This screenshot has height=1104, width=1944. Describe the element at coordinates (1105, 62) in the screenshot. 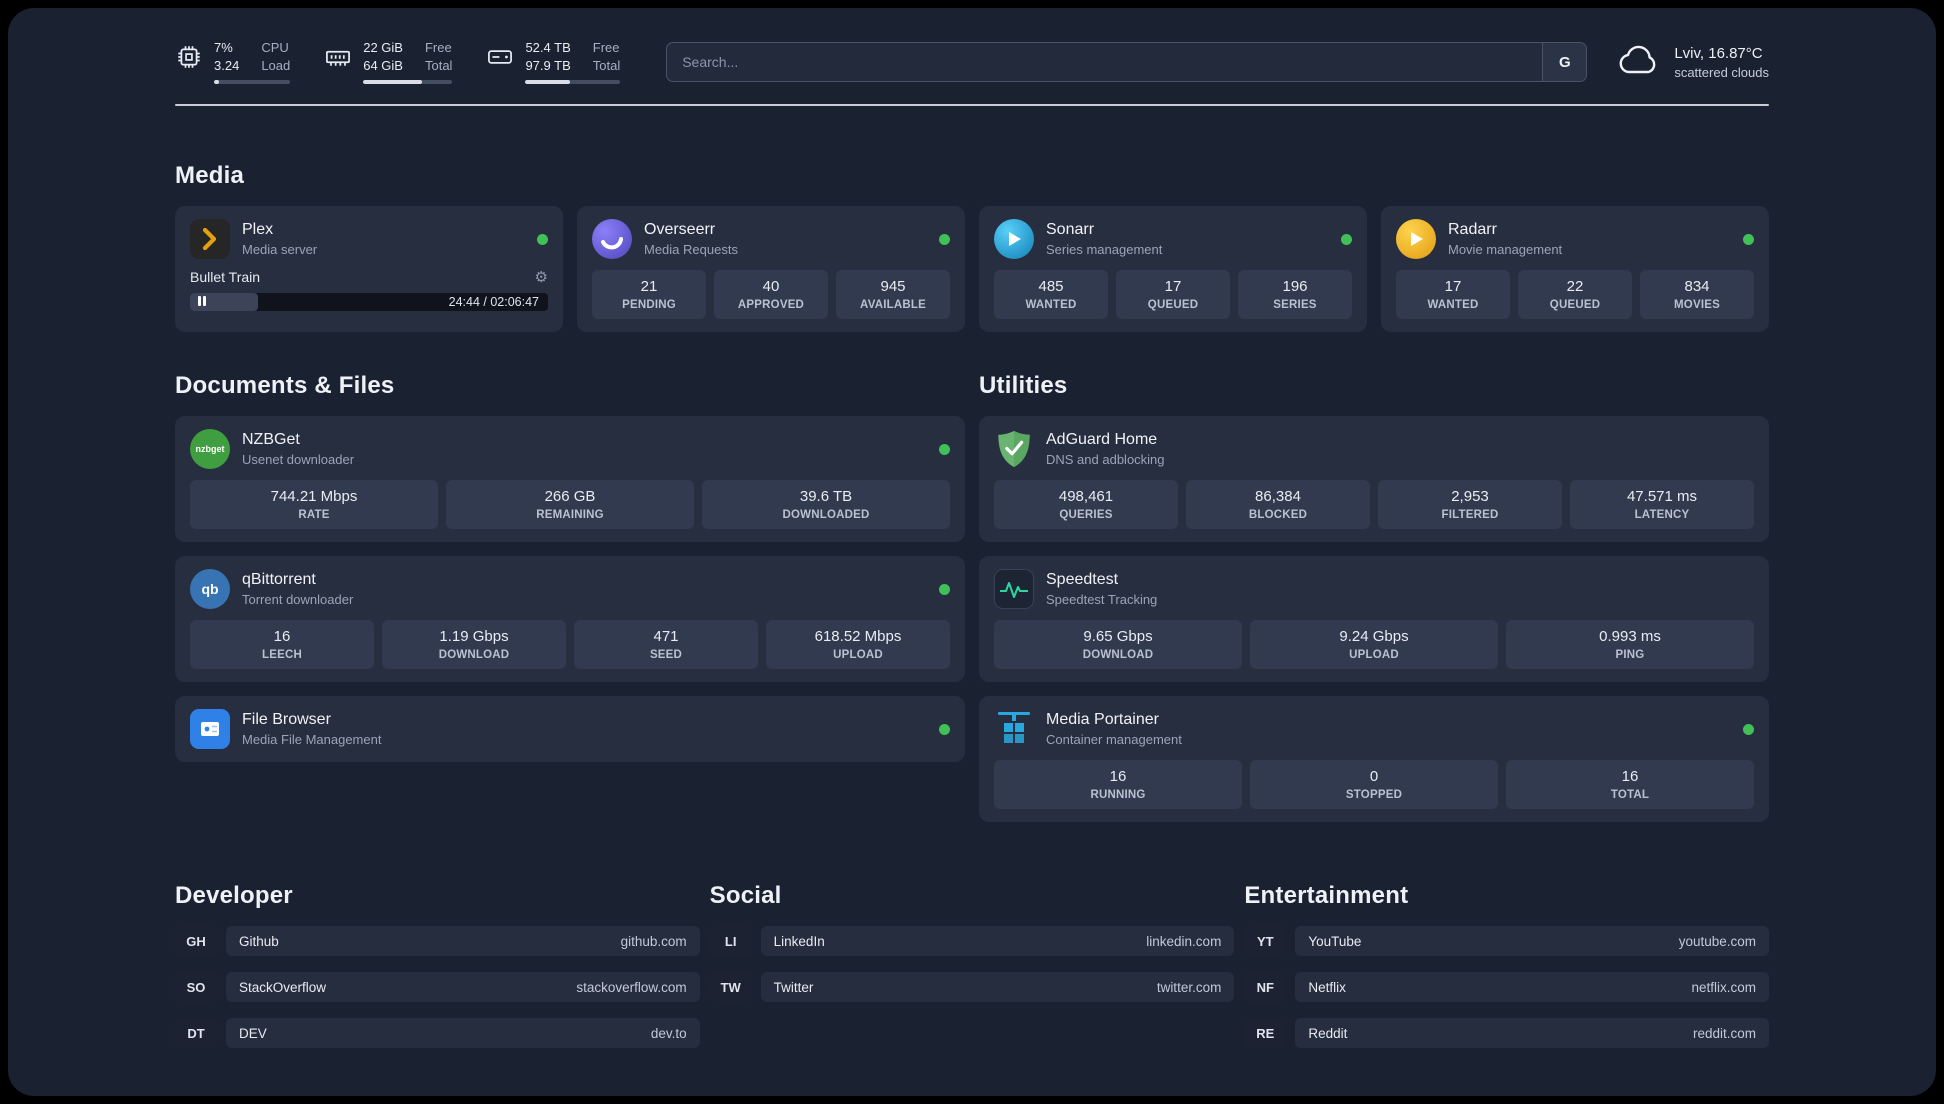

I see `search-input` at that location.